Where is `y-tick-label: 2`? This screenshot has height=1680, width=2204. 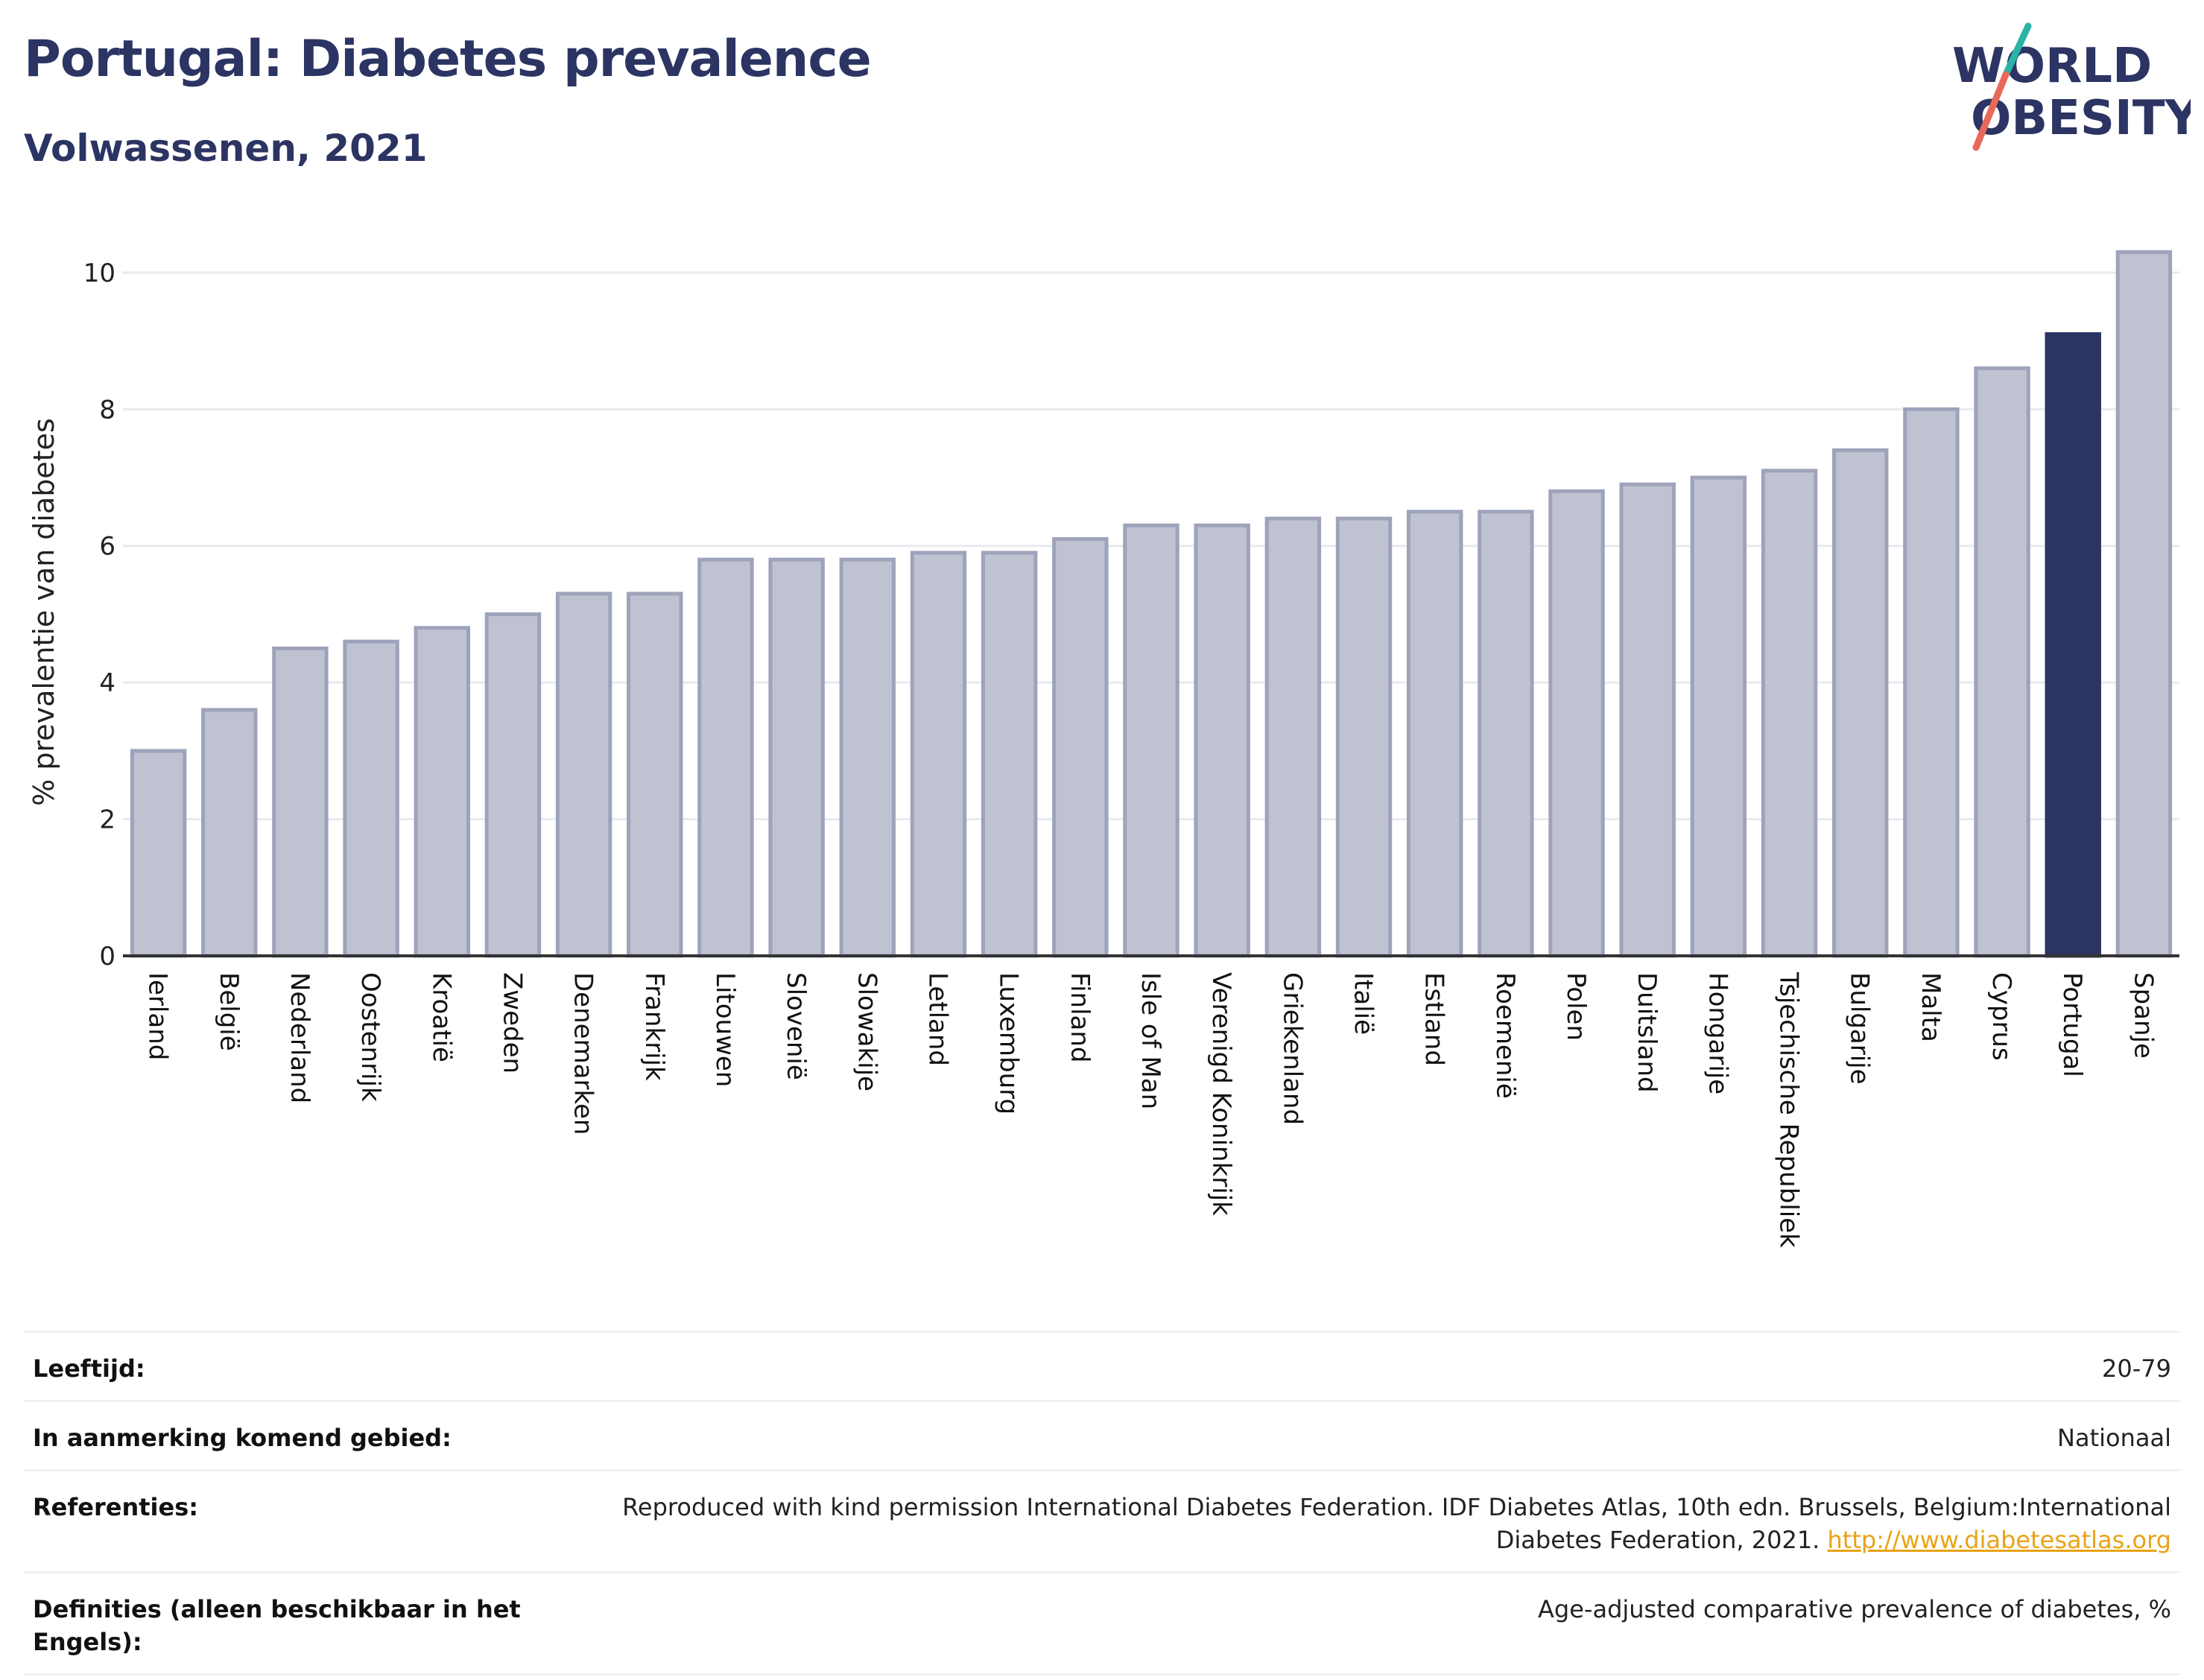
y-tick-label: 2 is located at coordinates (107, 820).